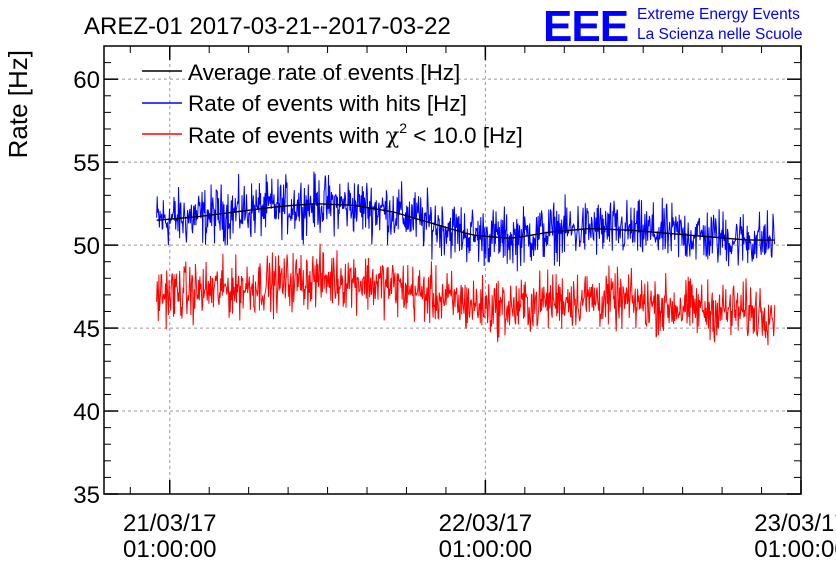 The height and width of the screenshot is (572, 836). Describe the element at coordinates (795, 523) in the screenshot. I see `x-tick-date: 23/03/17` at that location.